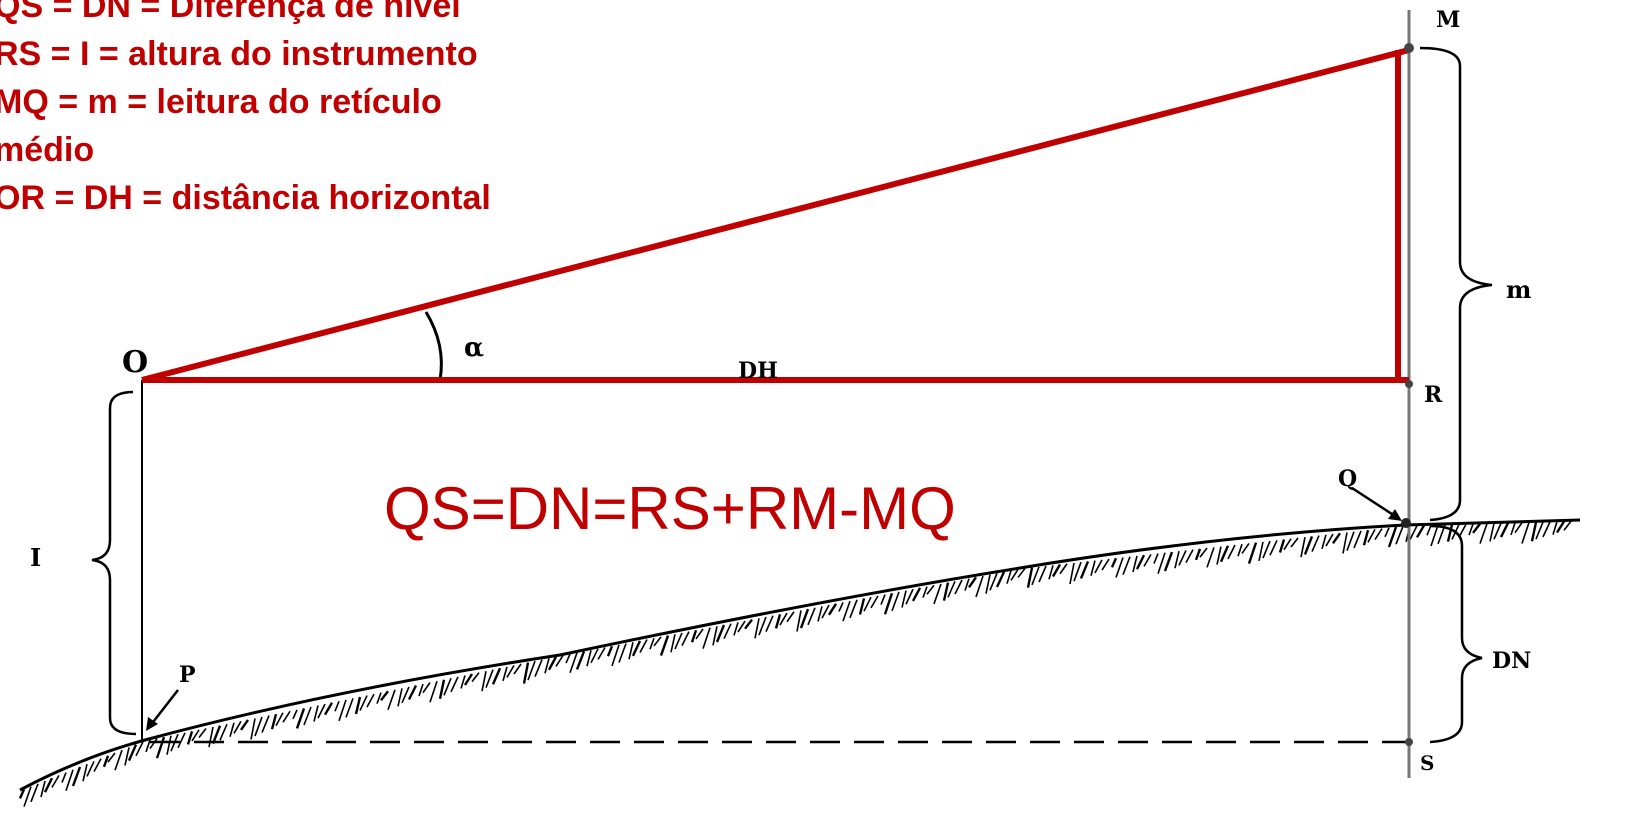  What do you see at coordinates (1406, 523) in the screenshot?
I see `point-Q-marker` at bounding box center [1406, 523].